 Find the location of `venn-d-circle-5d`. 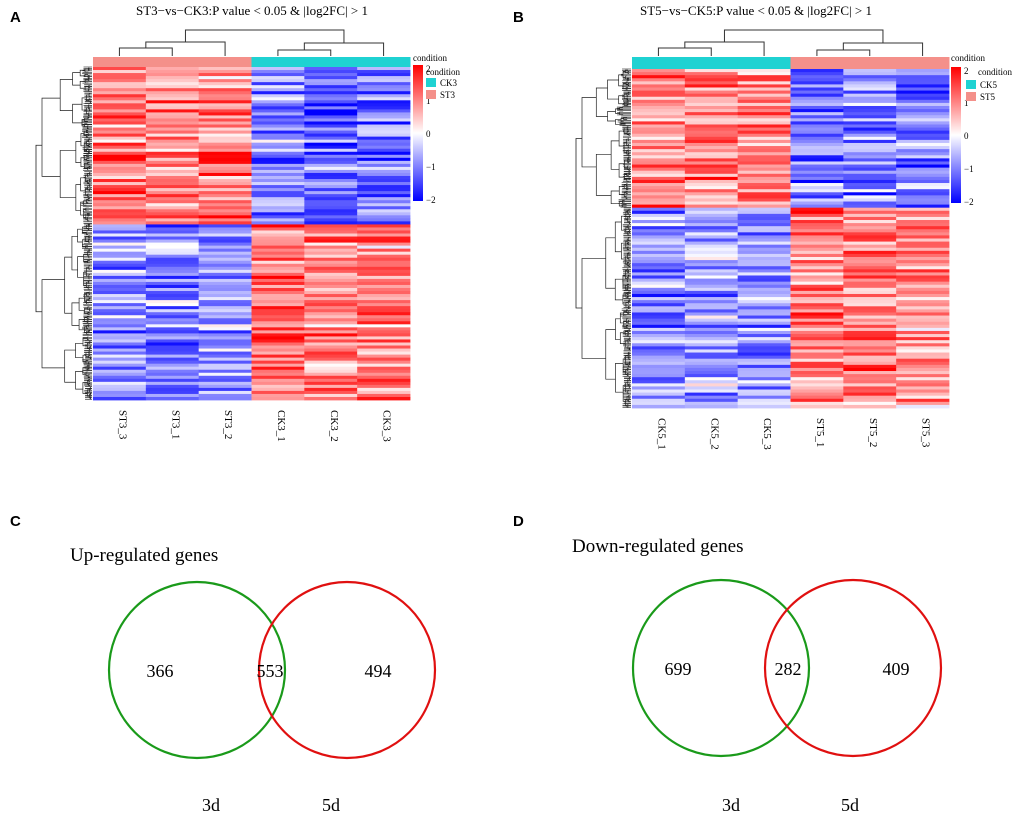

venn-d-circle-5d is located at coordinates (853, 668).